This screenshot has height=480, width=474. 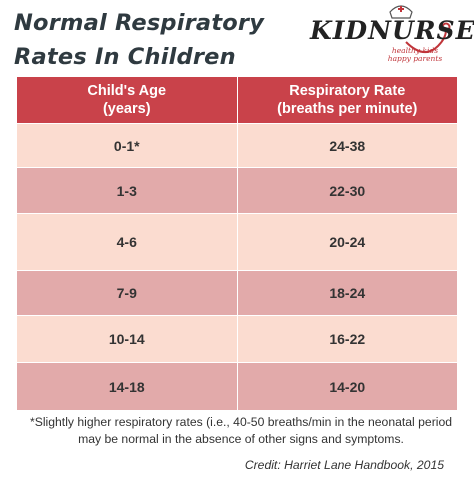 I want to click on column-header-rate: Respiratory Rate (breaths per minute), so click(x=347, y=100).